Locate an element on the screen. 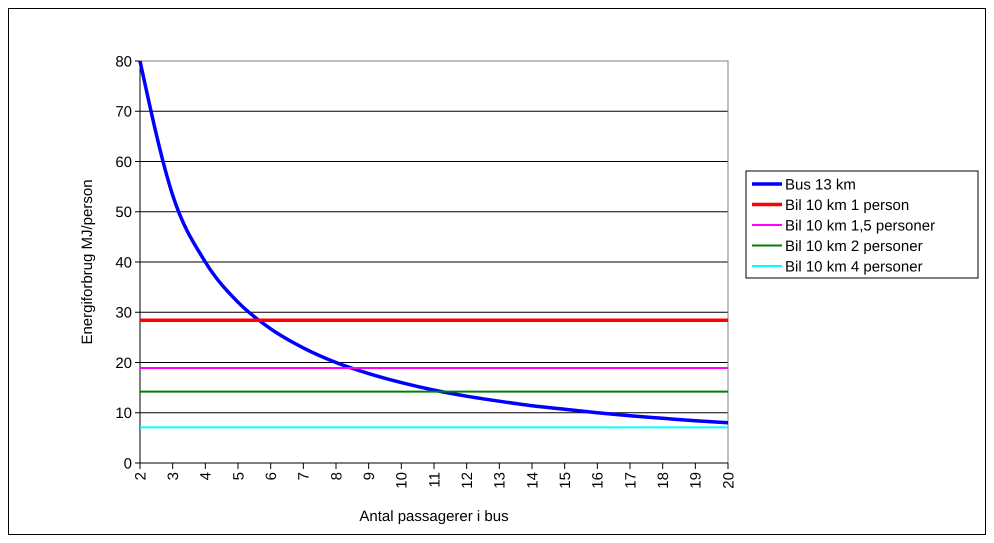 The width and height of the screenshot is (994, 543). x-tick-label: 5 is located at coordinates (239, 476).